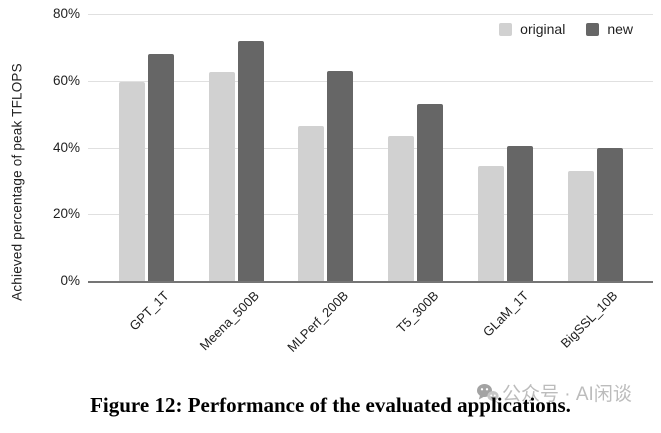 Image resolution: width=661 pixels, height=433 pixels. Describe the element at coordinates (580, 225) in the screenshot. I see `bar-original-BigSSL_10B` at that location.